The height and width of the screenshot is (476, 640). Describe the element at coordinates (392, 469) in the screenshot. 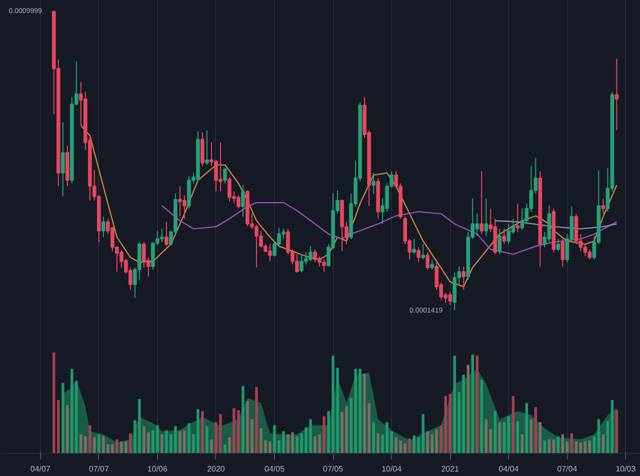

I see `x-tick-label: 10/04` at that location.